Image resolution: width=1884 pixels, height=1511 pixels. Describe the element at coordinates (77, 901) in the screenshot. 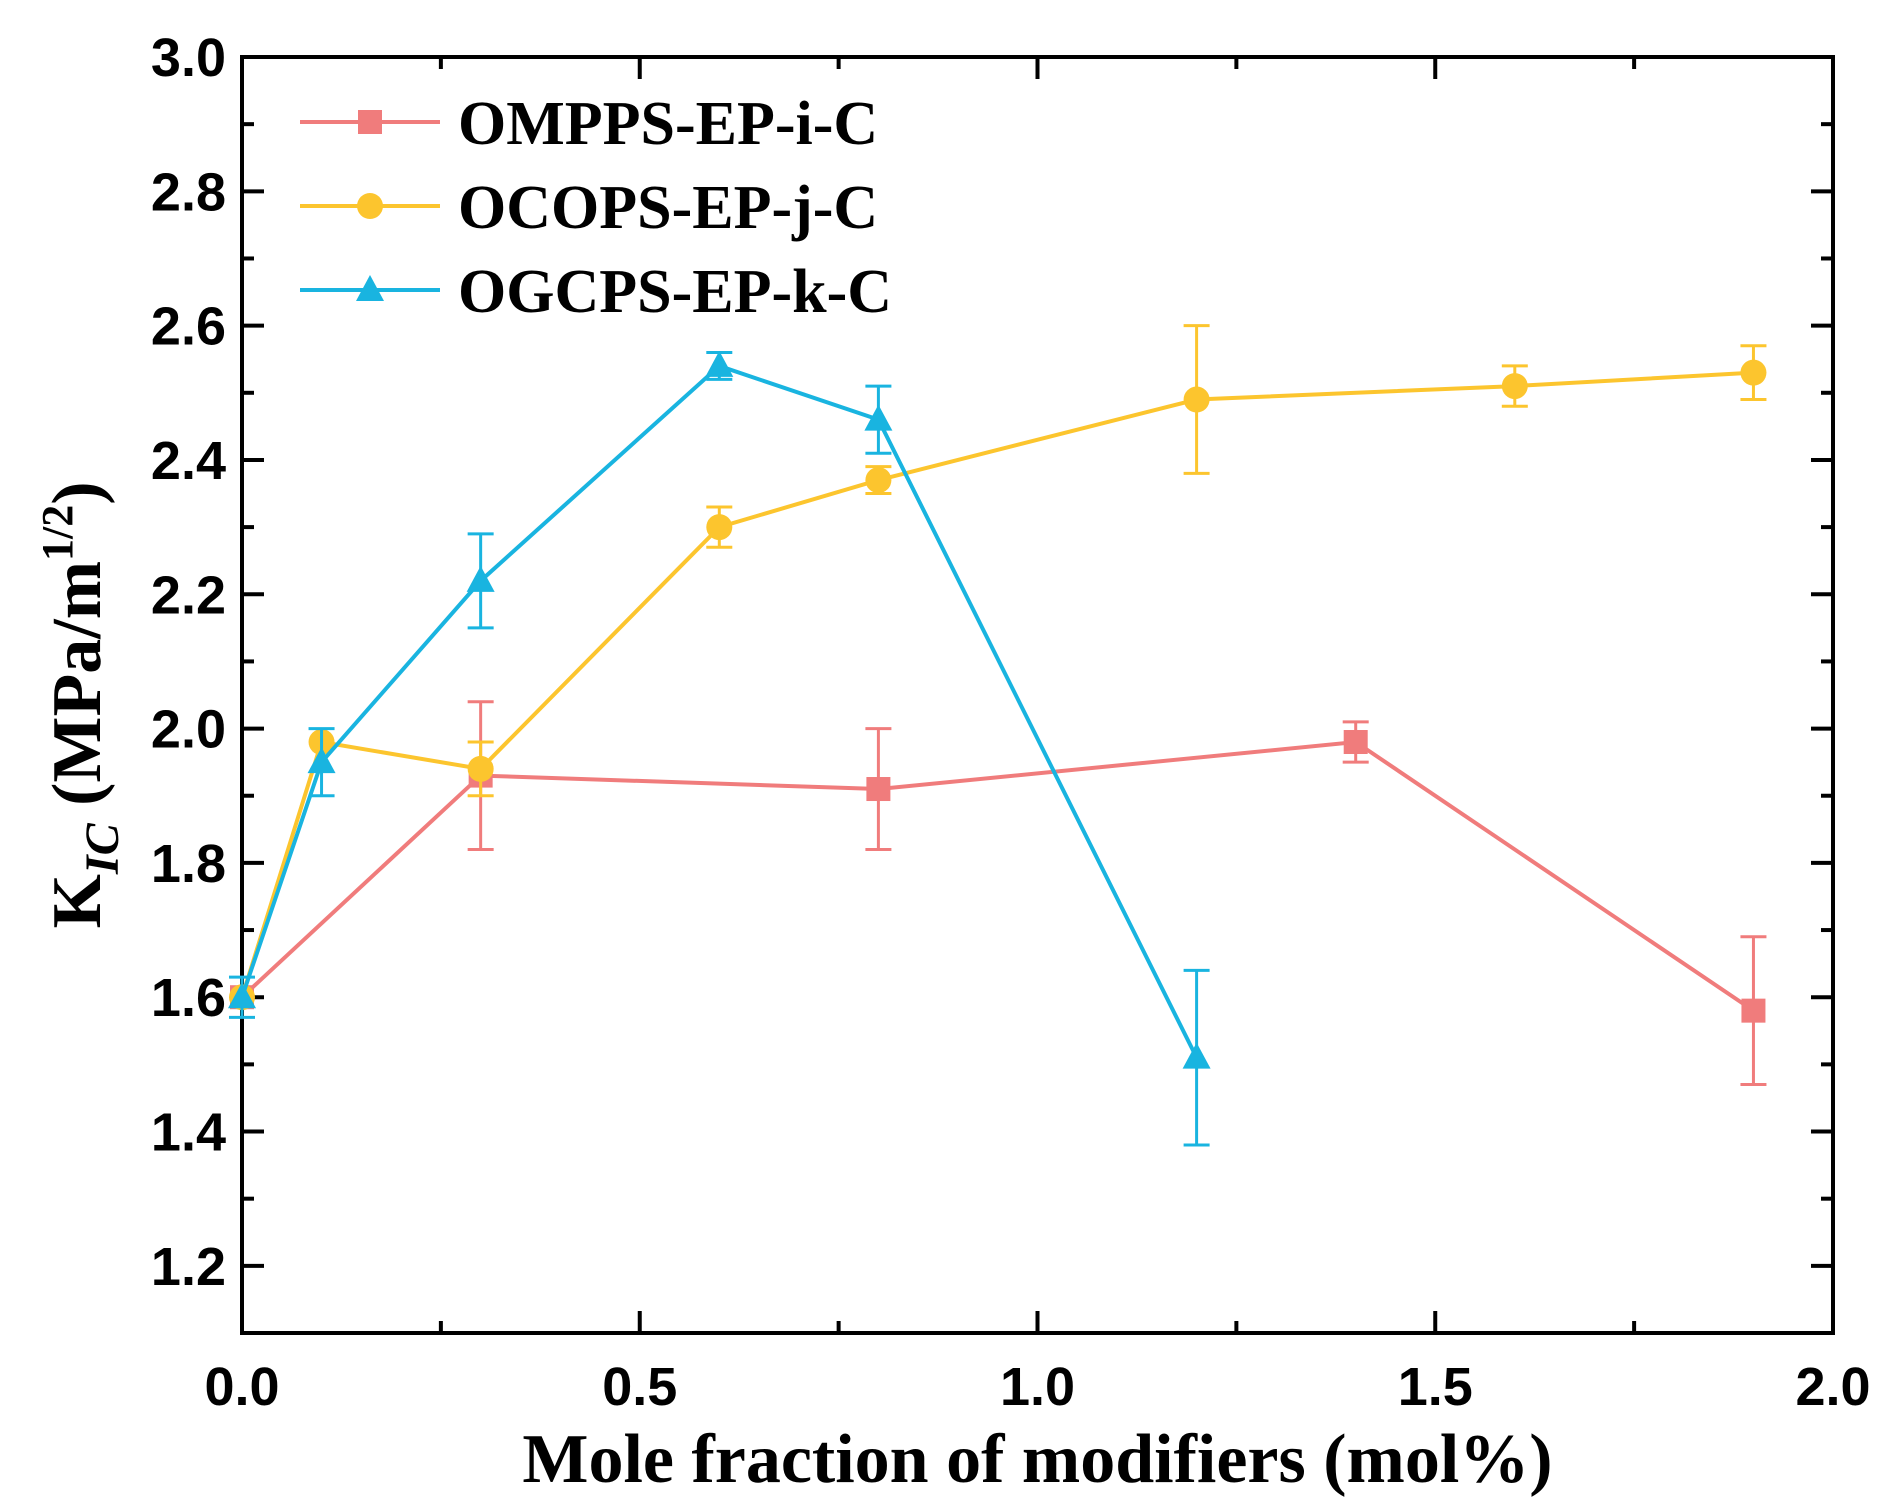

I see `y-axis-title-main: K` at that location.